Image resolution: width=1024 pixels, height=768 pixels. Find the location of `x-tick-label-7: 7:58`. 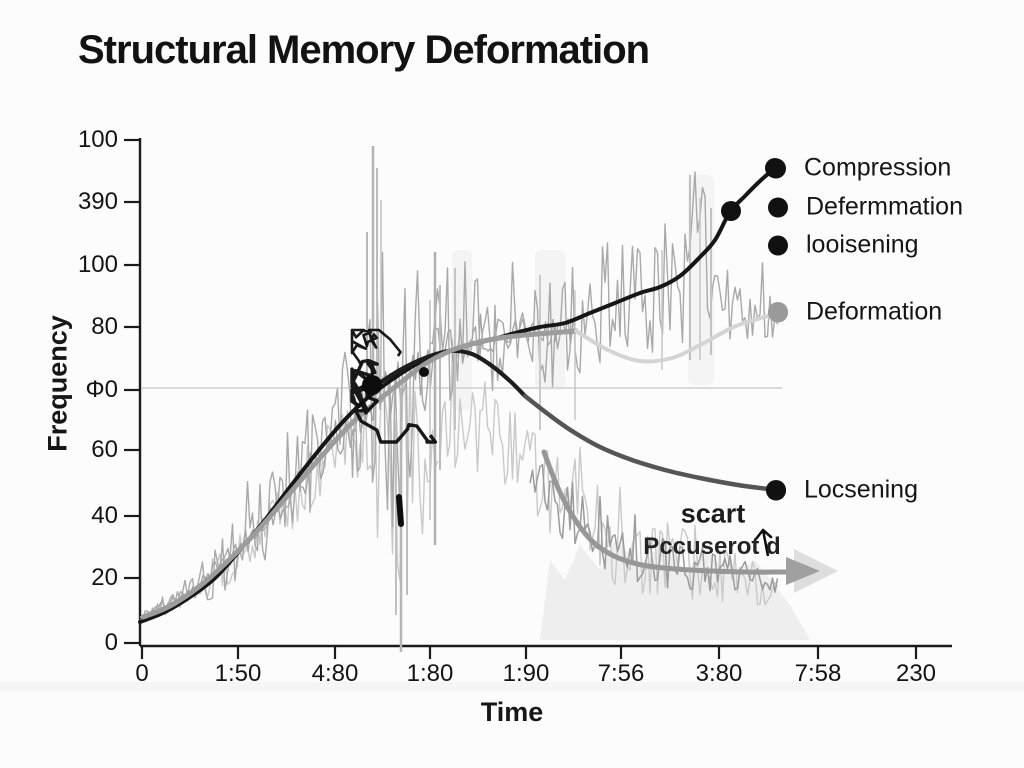

x-tick-label-7: 7:58 is located at coordinates (818, 673).